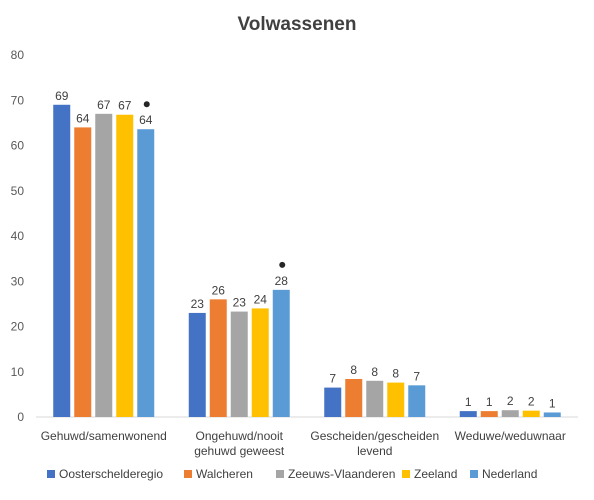 This screenshot has height=500, width=594. What do you see at coordinates (239, 443) in the screenshot?
I see `category-label: Ongehuwd/nooit gehuwd geweest` at bounding box center [239, 443].